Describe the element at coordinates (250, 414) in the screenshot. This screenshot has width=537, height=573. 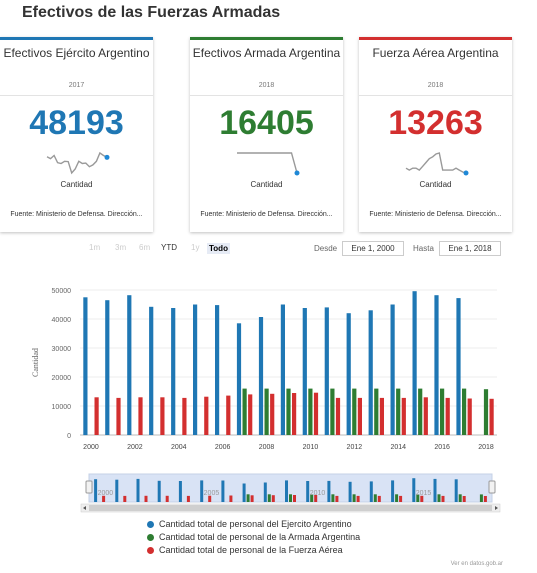
I see `bar-aerea-2007` at that location.